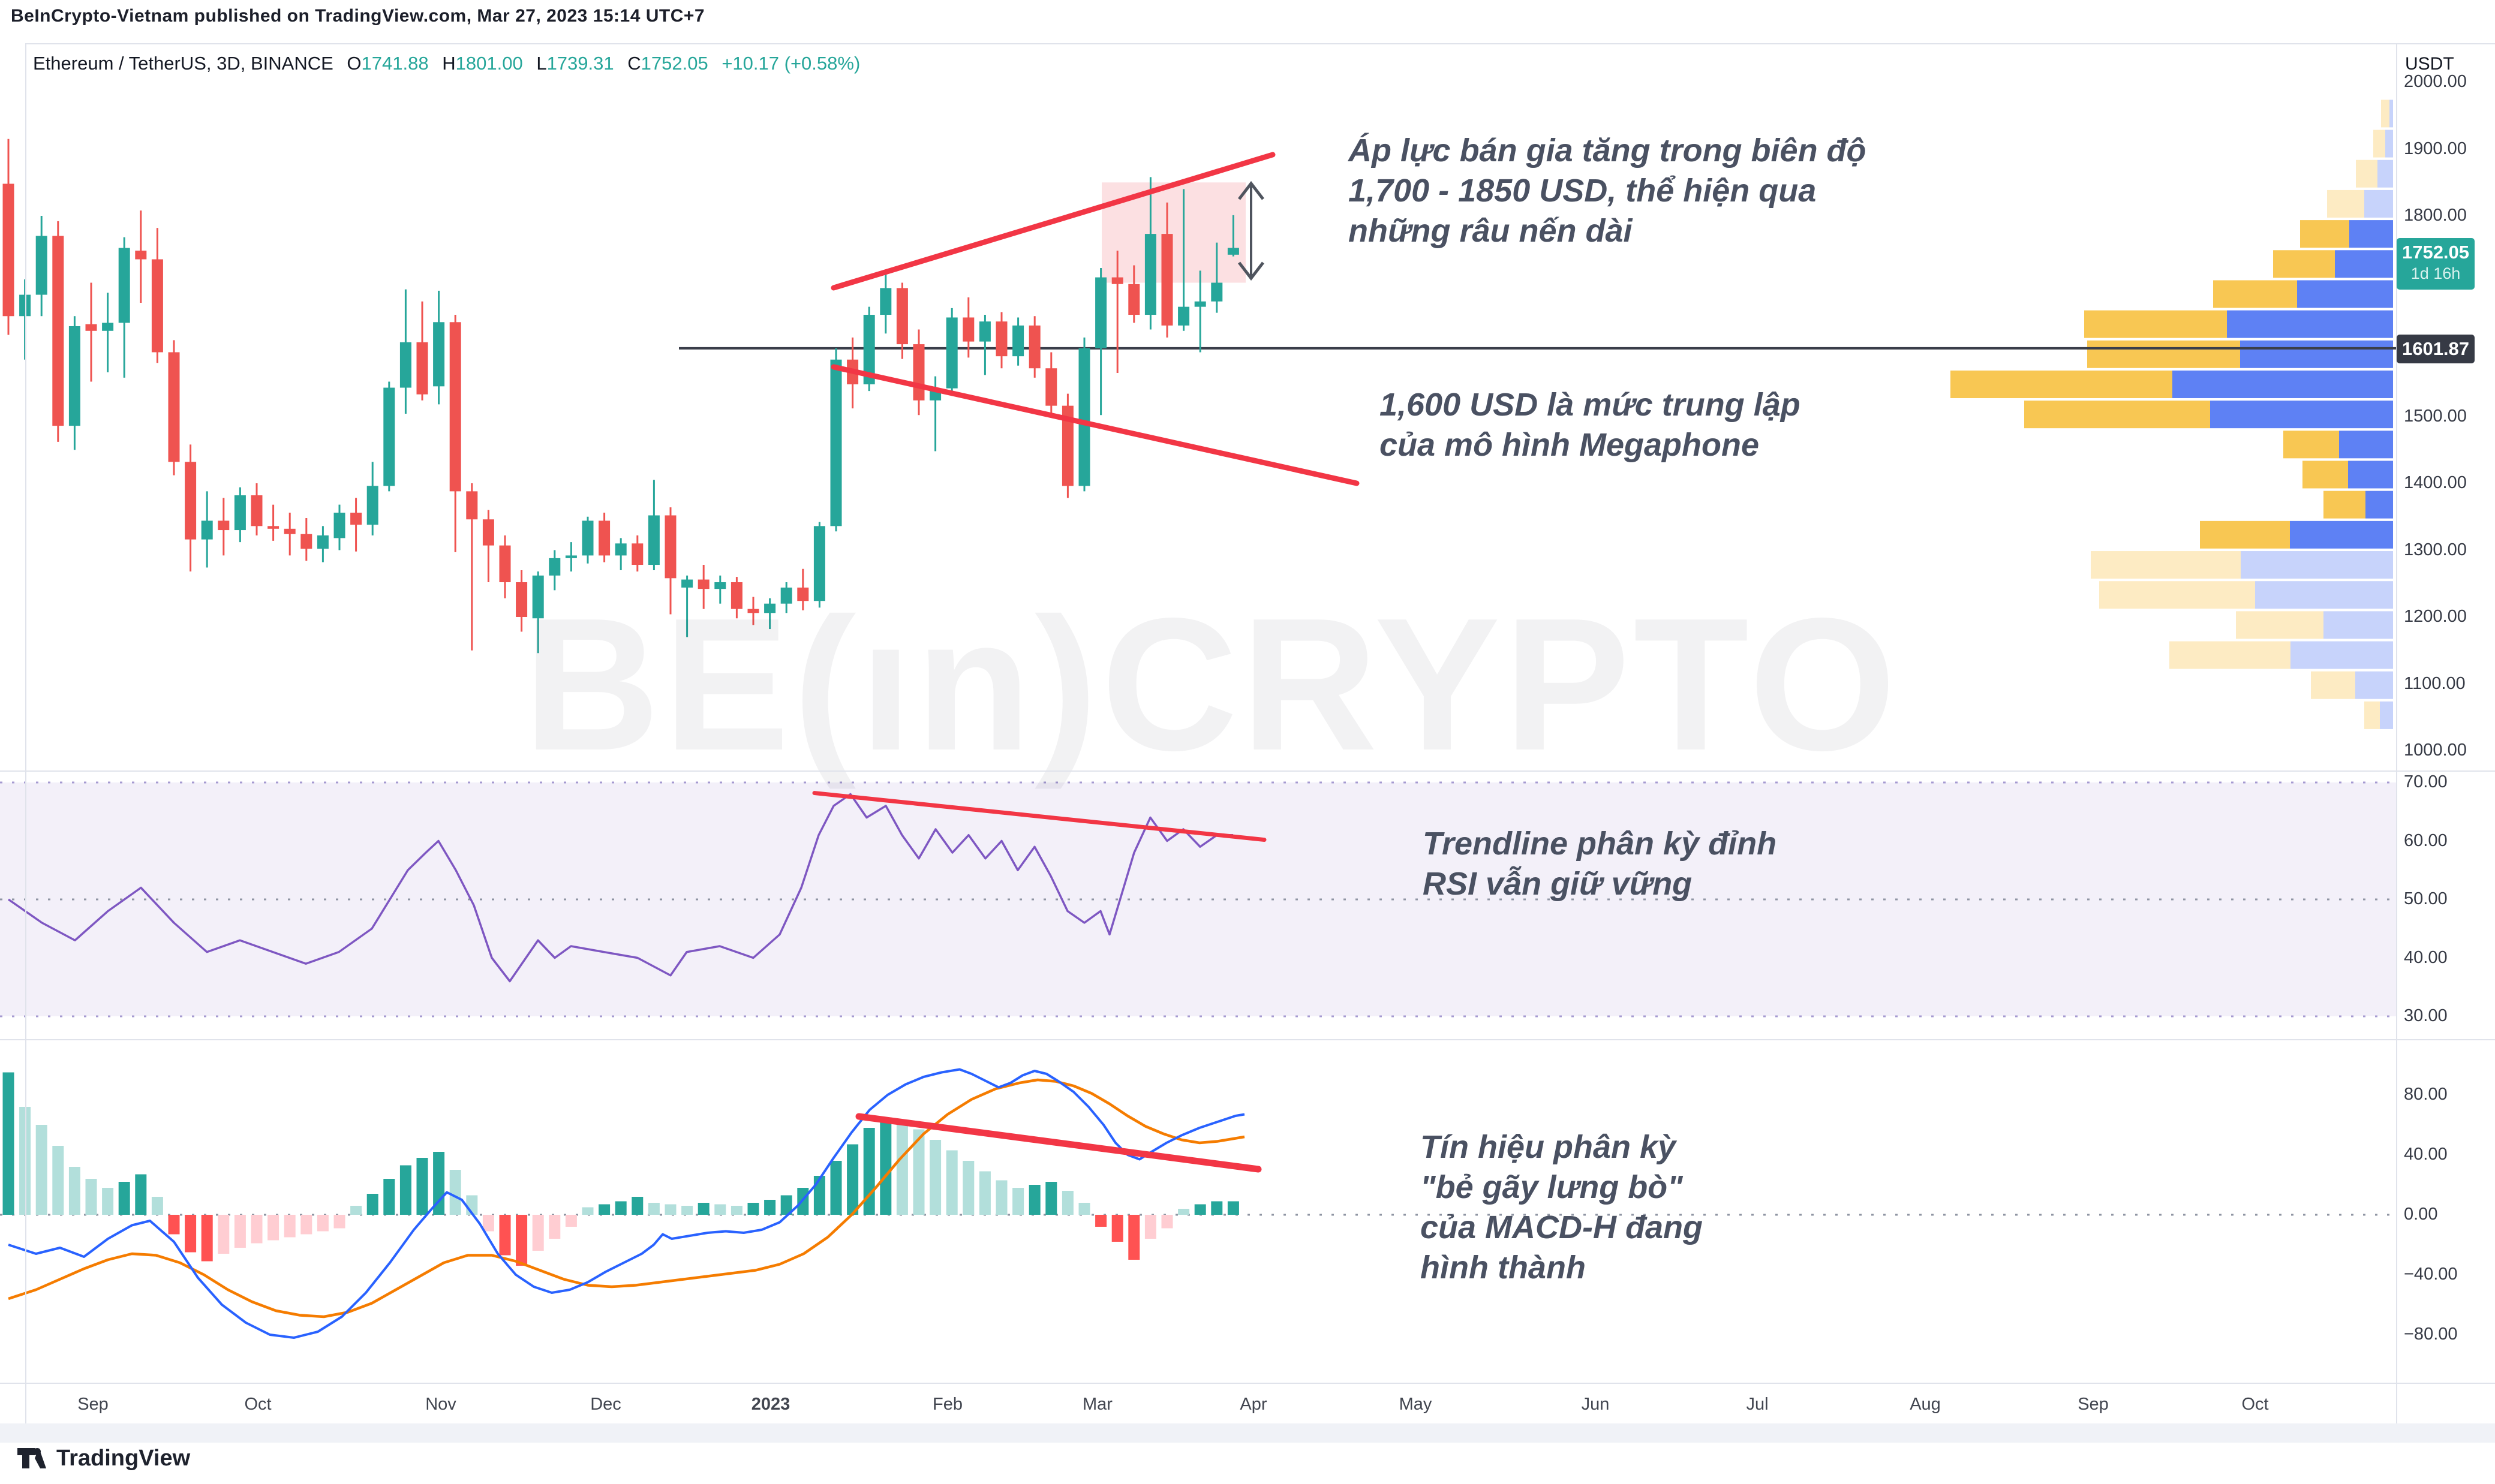 The image size is (2495, 1484). What do you see at coordinates (605, 1404) in the screenshot?
I see `time-label-dec: Dec` at bounding box center [605, 1404].